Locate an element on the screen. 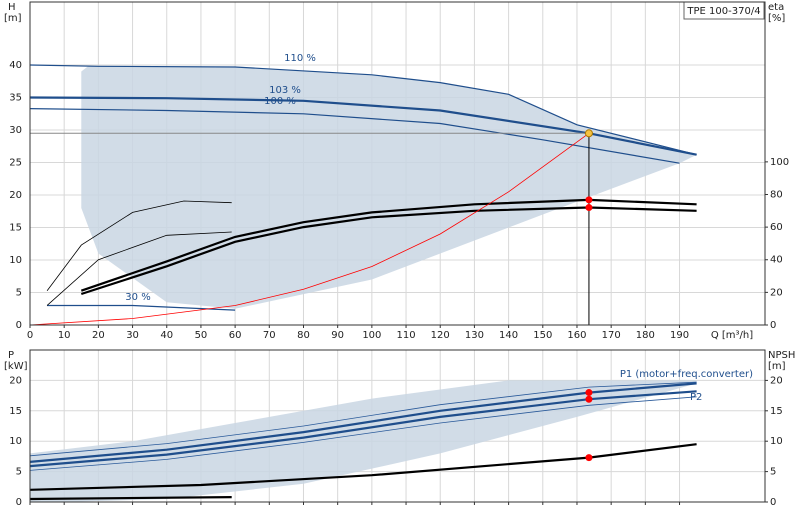  chart-title: TPE 100-370/4 is located at coordinates (723, 11).